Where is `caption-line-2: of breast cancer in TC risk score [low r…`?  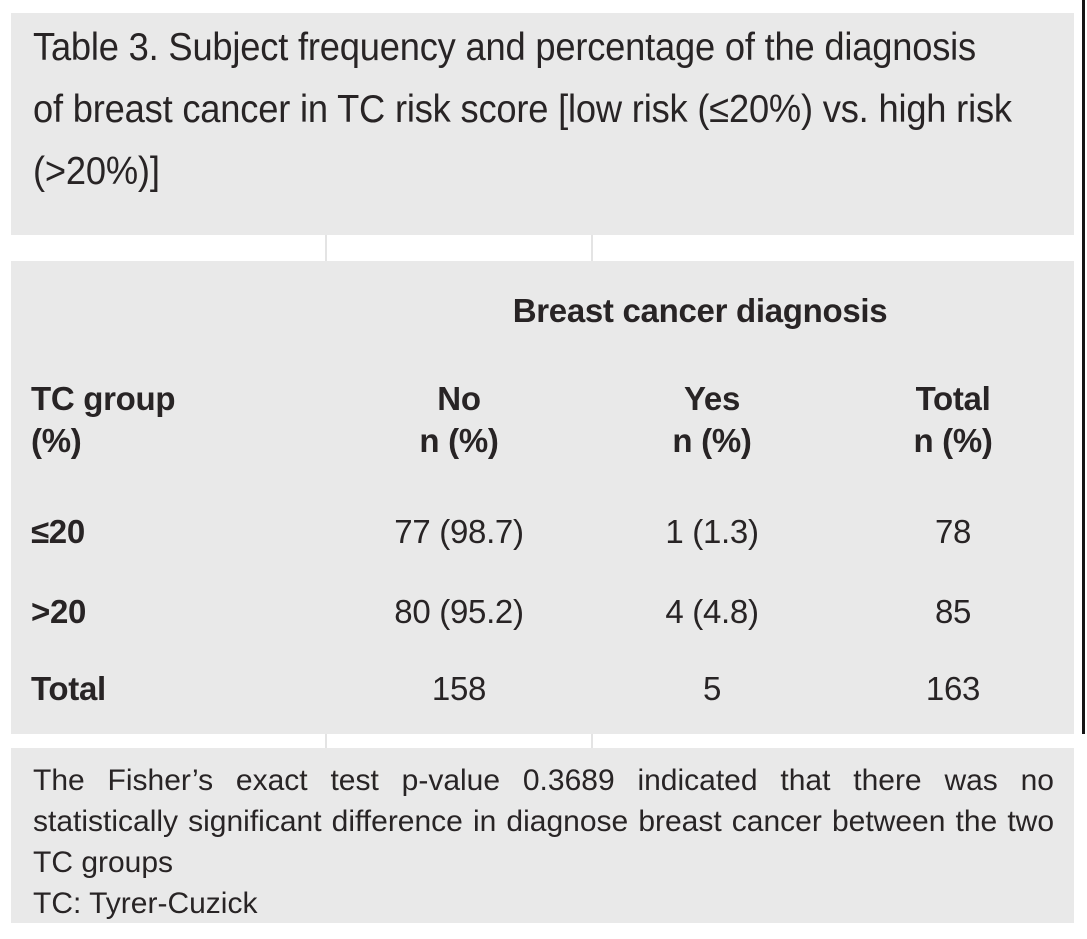 caption-line-2: of breast cancer in TC risk score [low r… is located at coordinates (522, 109).